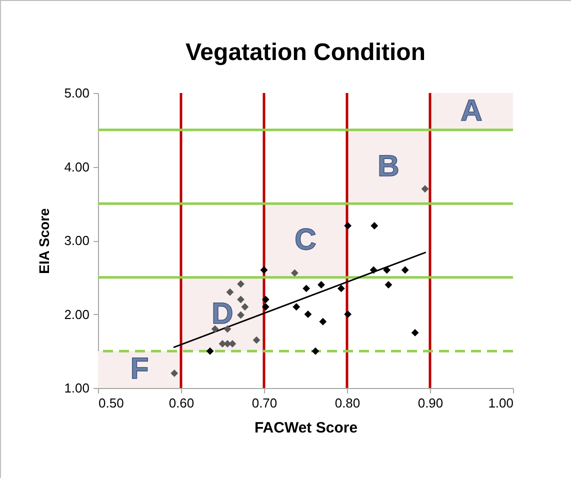  Describe the element at coordinates (111, 403) in the screenshot. I see `x-tick-label: 0.50` at that location.